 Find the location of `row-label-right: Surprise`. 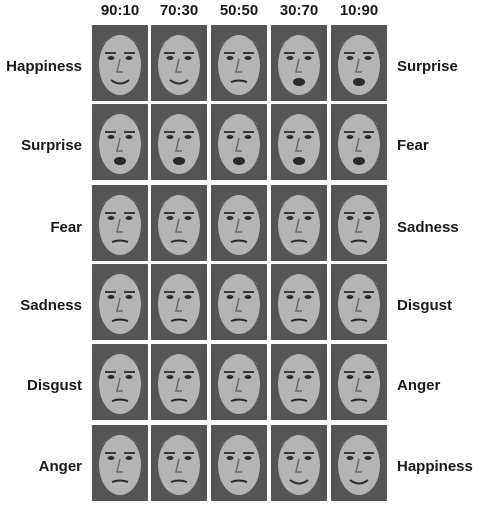

row-label-right: Surprise is located at coordinates (427, 66).